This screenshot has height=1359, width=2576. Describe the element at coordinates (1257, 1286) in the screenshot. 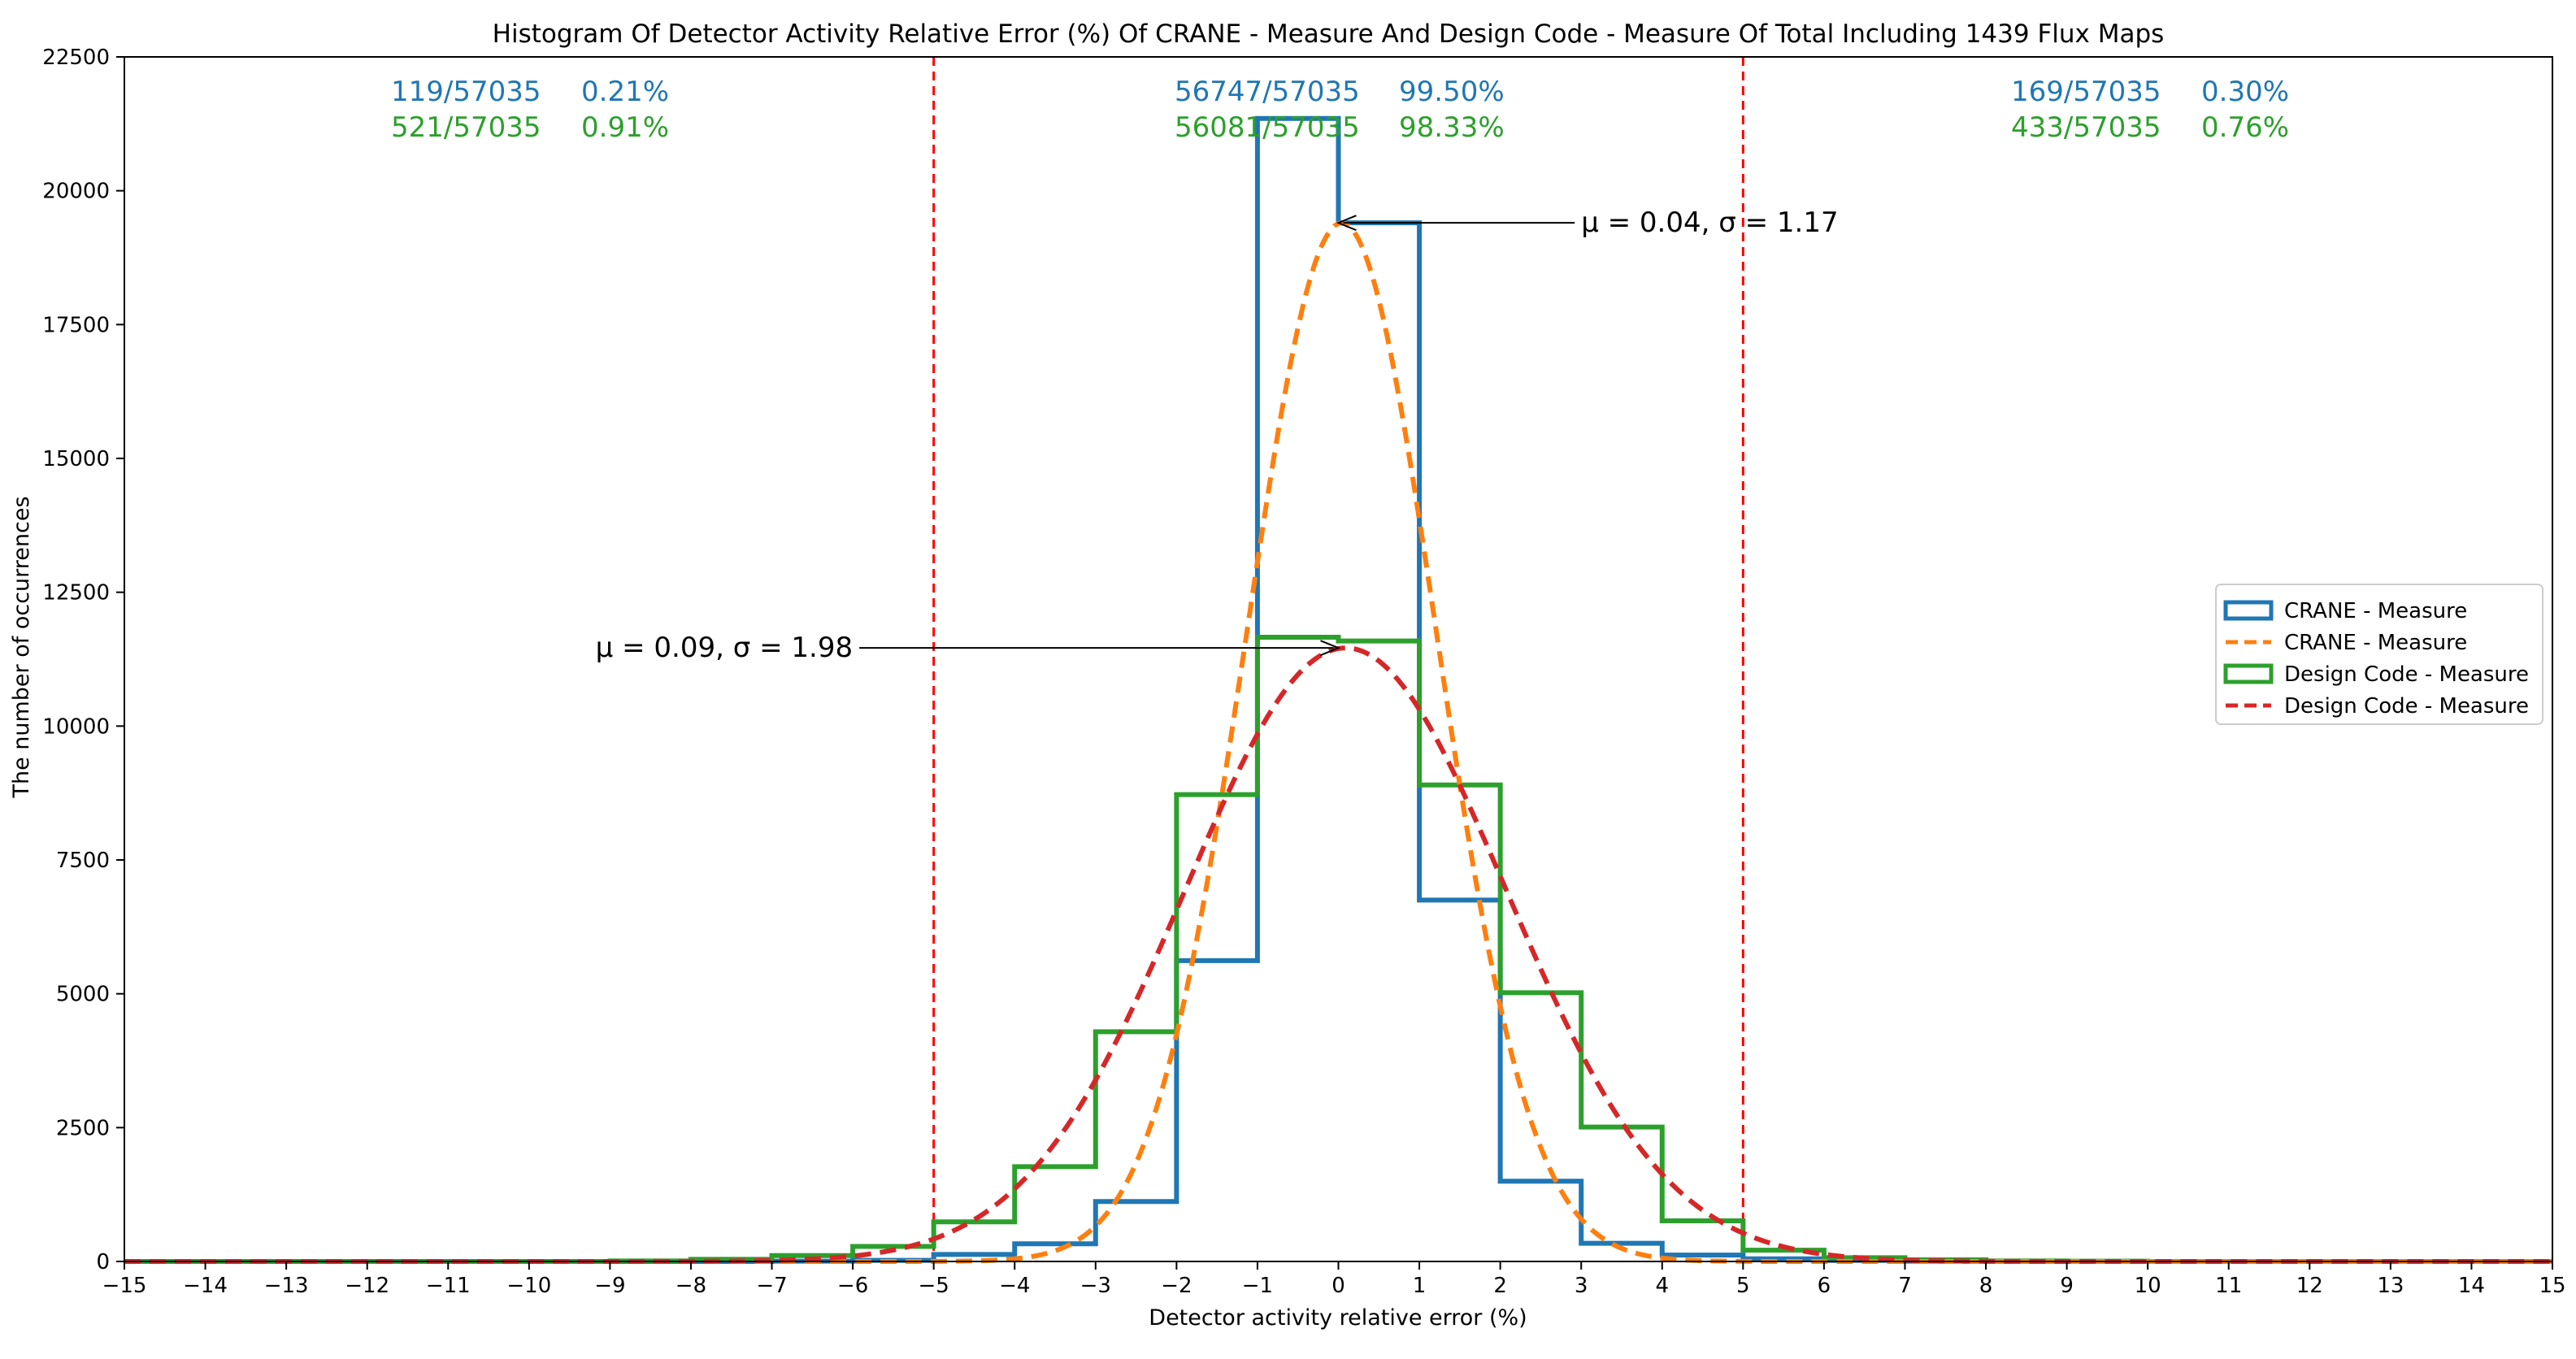

I see `x-tick-label: −1` at that location.